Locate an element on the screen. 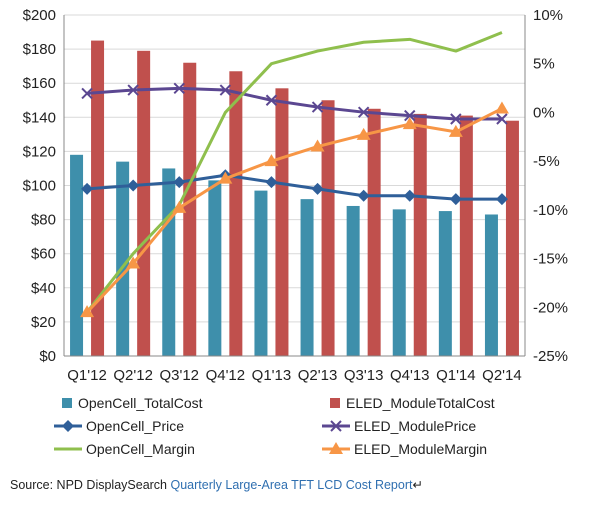 The height and width of the screenshot is (507, 600). legend-marker-ELED_ModuleMargin is located at coordinates (336, 448).